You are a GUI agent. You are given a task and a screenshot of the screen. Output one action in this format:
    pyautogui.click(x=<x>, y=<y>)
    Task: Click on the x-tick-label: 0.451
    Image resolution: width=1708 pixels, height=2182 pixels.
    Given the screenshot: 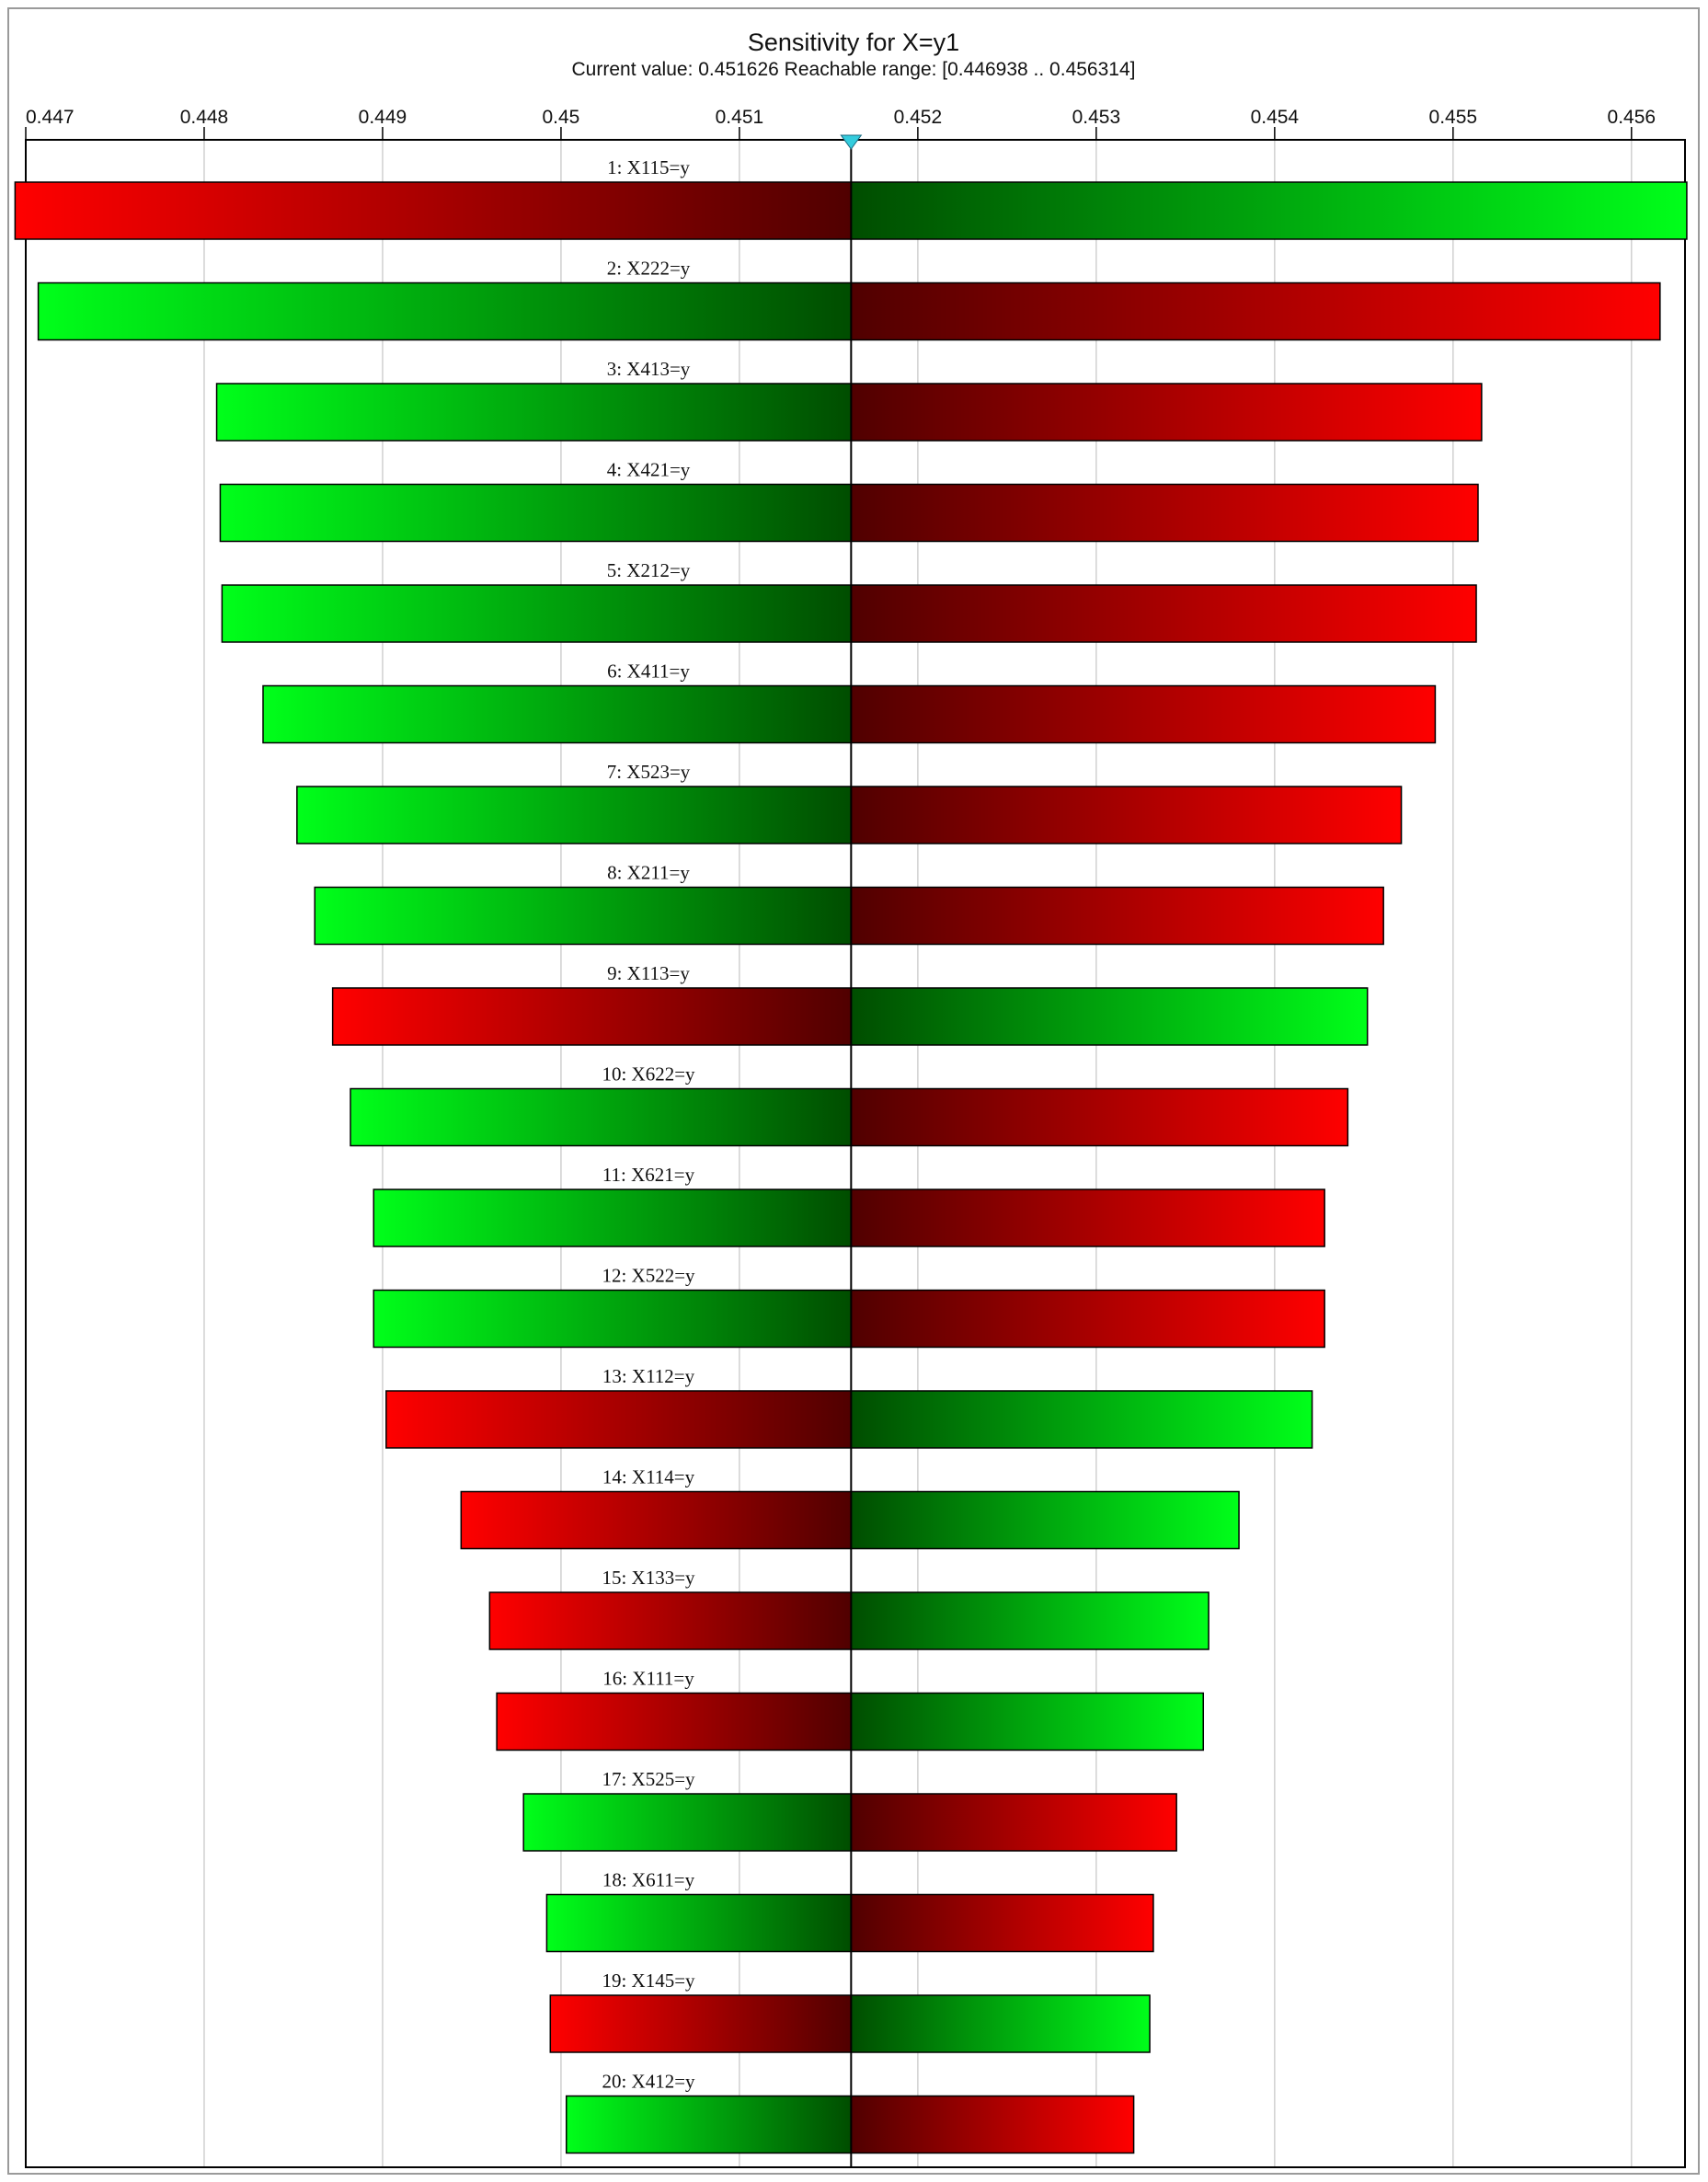 What is the action you would take?
    pyautogui.click(x=740, y=117)
    